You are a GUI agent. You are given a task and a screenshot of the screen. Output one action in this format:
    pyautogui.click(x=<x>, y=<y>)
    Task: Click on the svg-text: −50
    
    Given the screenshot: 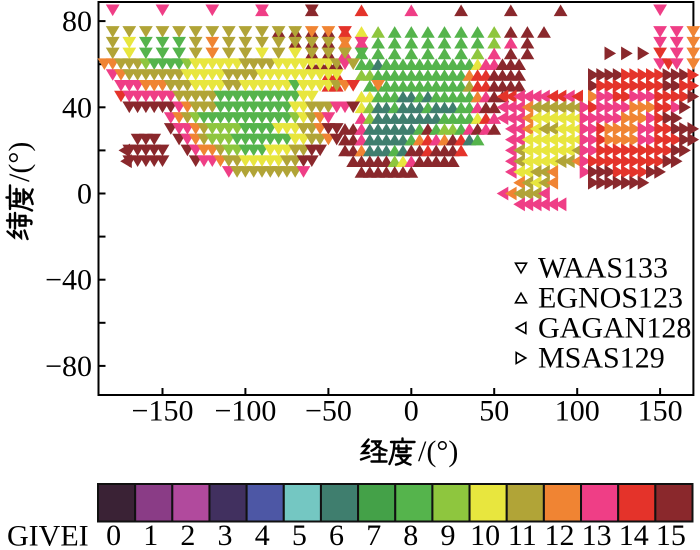 What is the action you would take?
    pyautogui.click(x=328, y=411)
    